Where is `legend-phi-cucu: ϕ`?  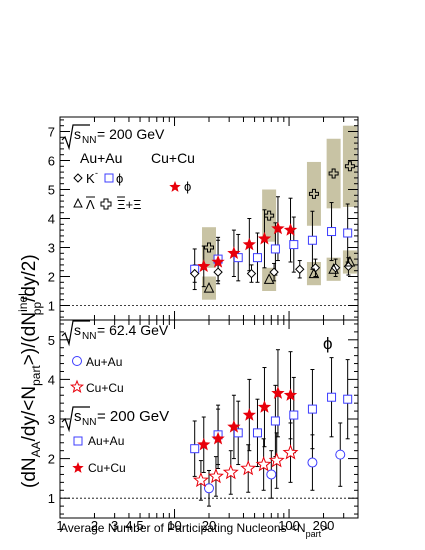
legend-phi-cucu: ϕ is located at coordinates (180, 186).